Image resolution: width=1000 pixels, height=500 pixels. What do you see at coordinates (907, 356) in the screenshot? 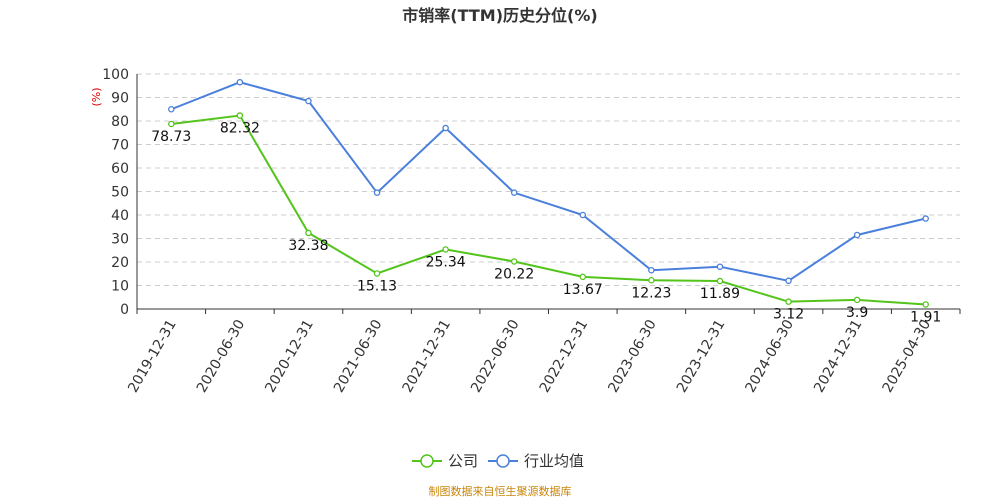
I see `x-tick-label: 2025-04-30` at bounding box center [907, 356].